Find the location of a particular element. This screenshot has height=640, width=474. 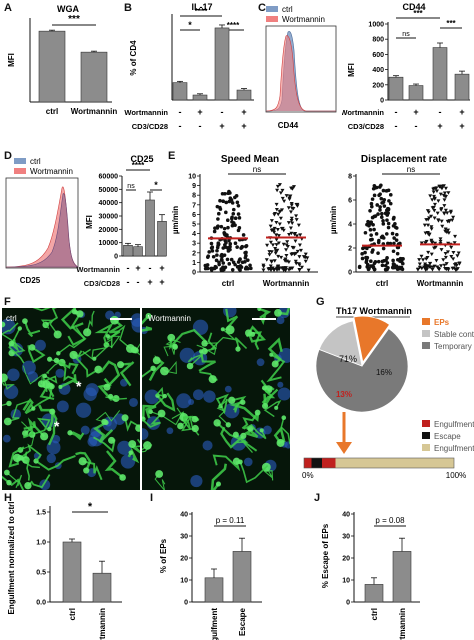

panel-b-sig-2: **** is located at coordinates (233, 25).